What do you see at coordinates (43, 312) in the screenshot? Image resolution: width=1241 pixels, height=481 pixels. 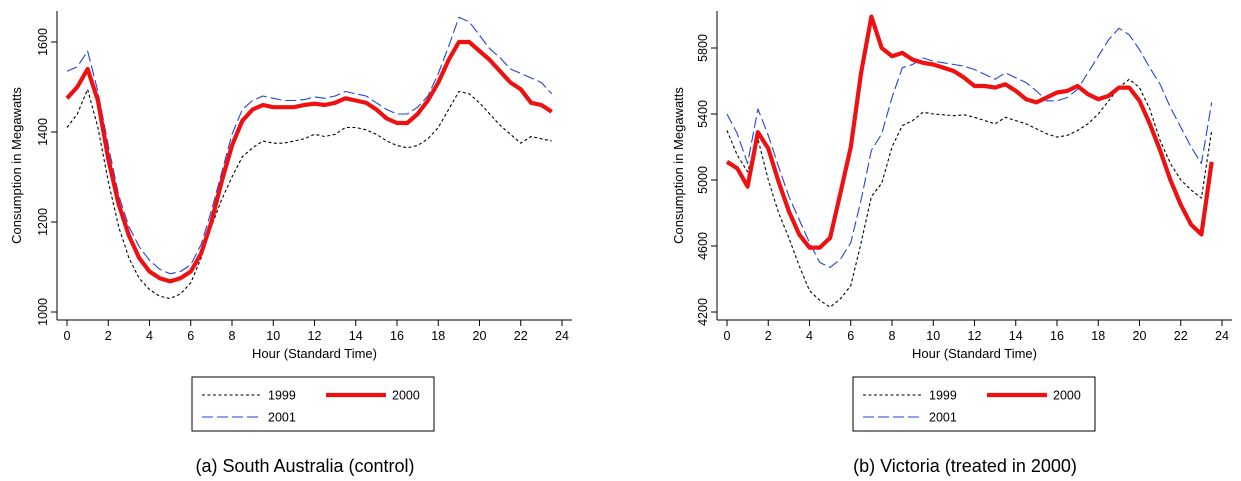 I see `y-tick-label: 1000` at bounding box center [43, 312].